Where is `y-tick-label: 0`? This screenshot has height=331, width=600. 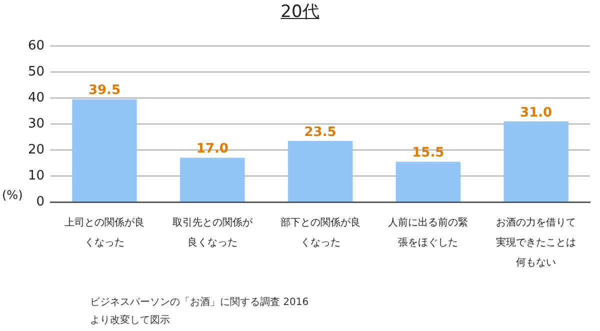
y-tick-label: 0 is located at coordinates (40, 202).